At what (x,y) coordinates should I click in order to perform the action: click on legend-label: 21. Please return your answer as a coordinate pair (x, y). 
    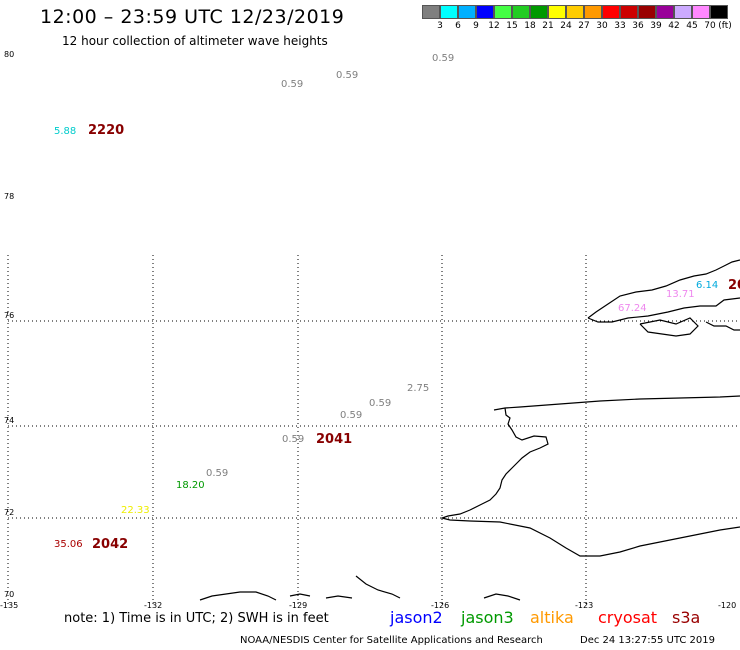
    Looking at the image, I should click on (548, 26).